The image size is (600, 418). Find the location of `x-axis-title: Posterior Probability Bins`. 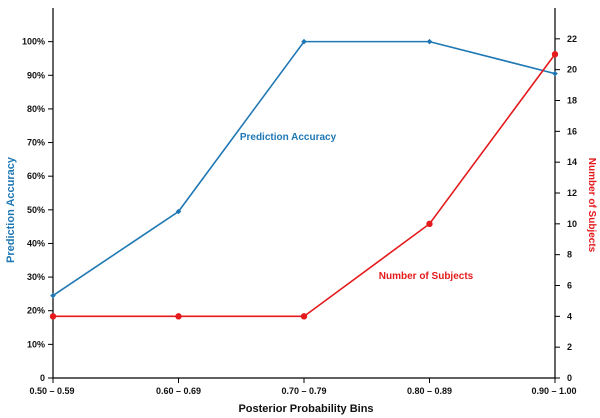

x-axis-title: Posterior Probability Bins is located at coordinates (305, 409).